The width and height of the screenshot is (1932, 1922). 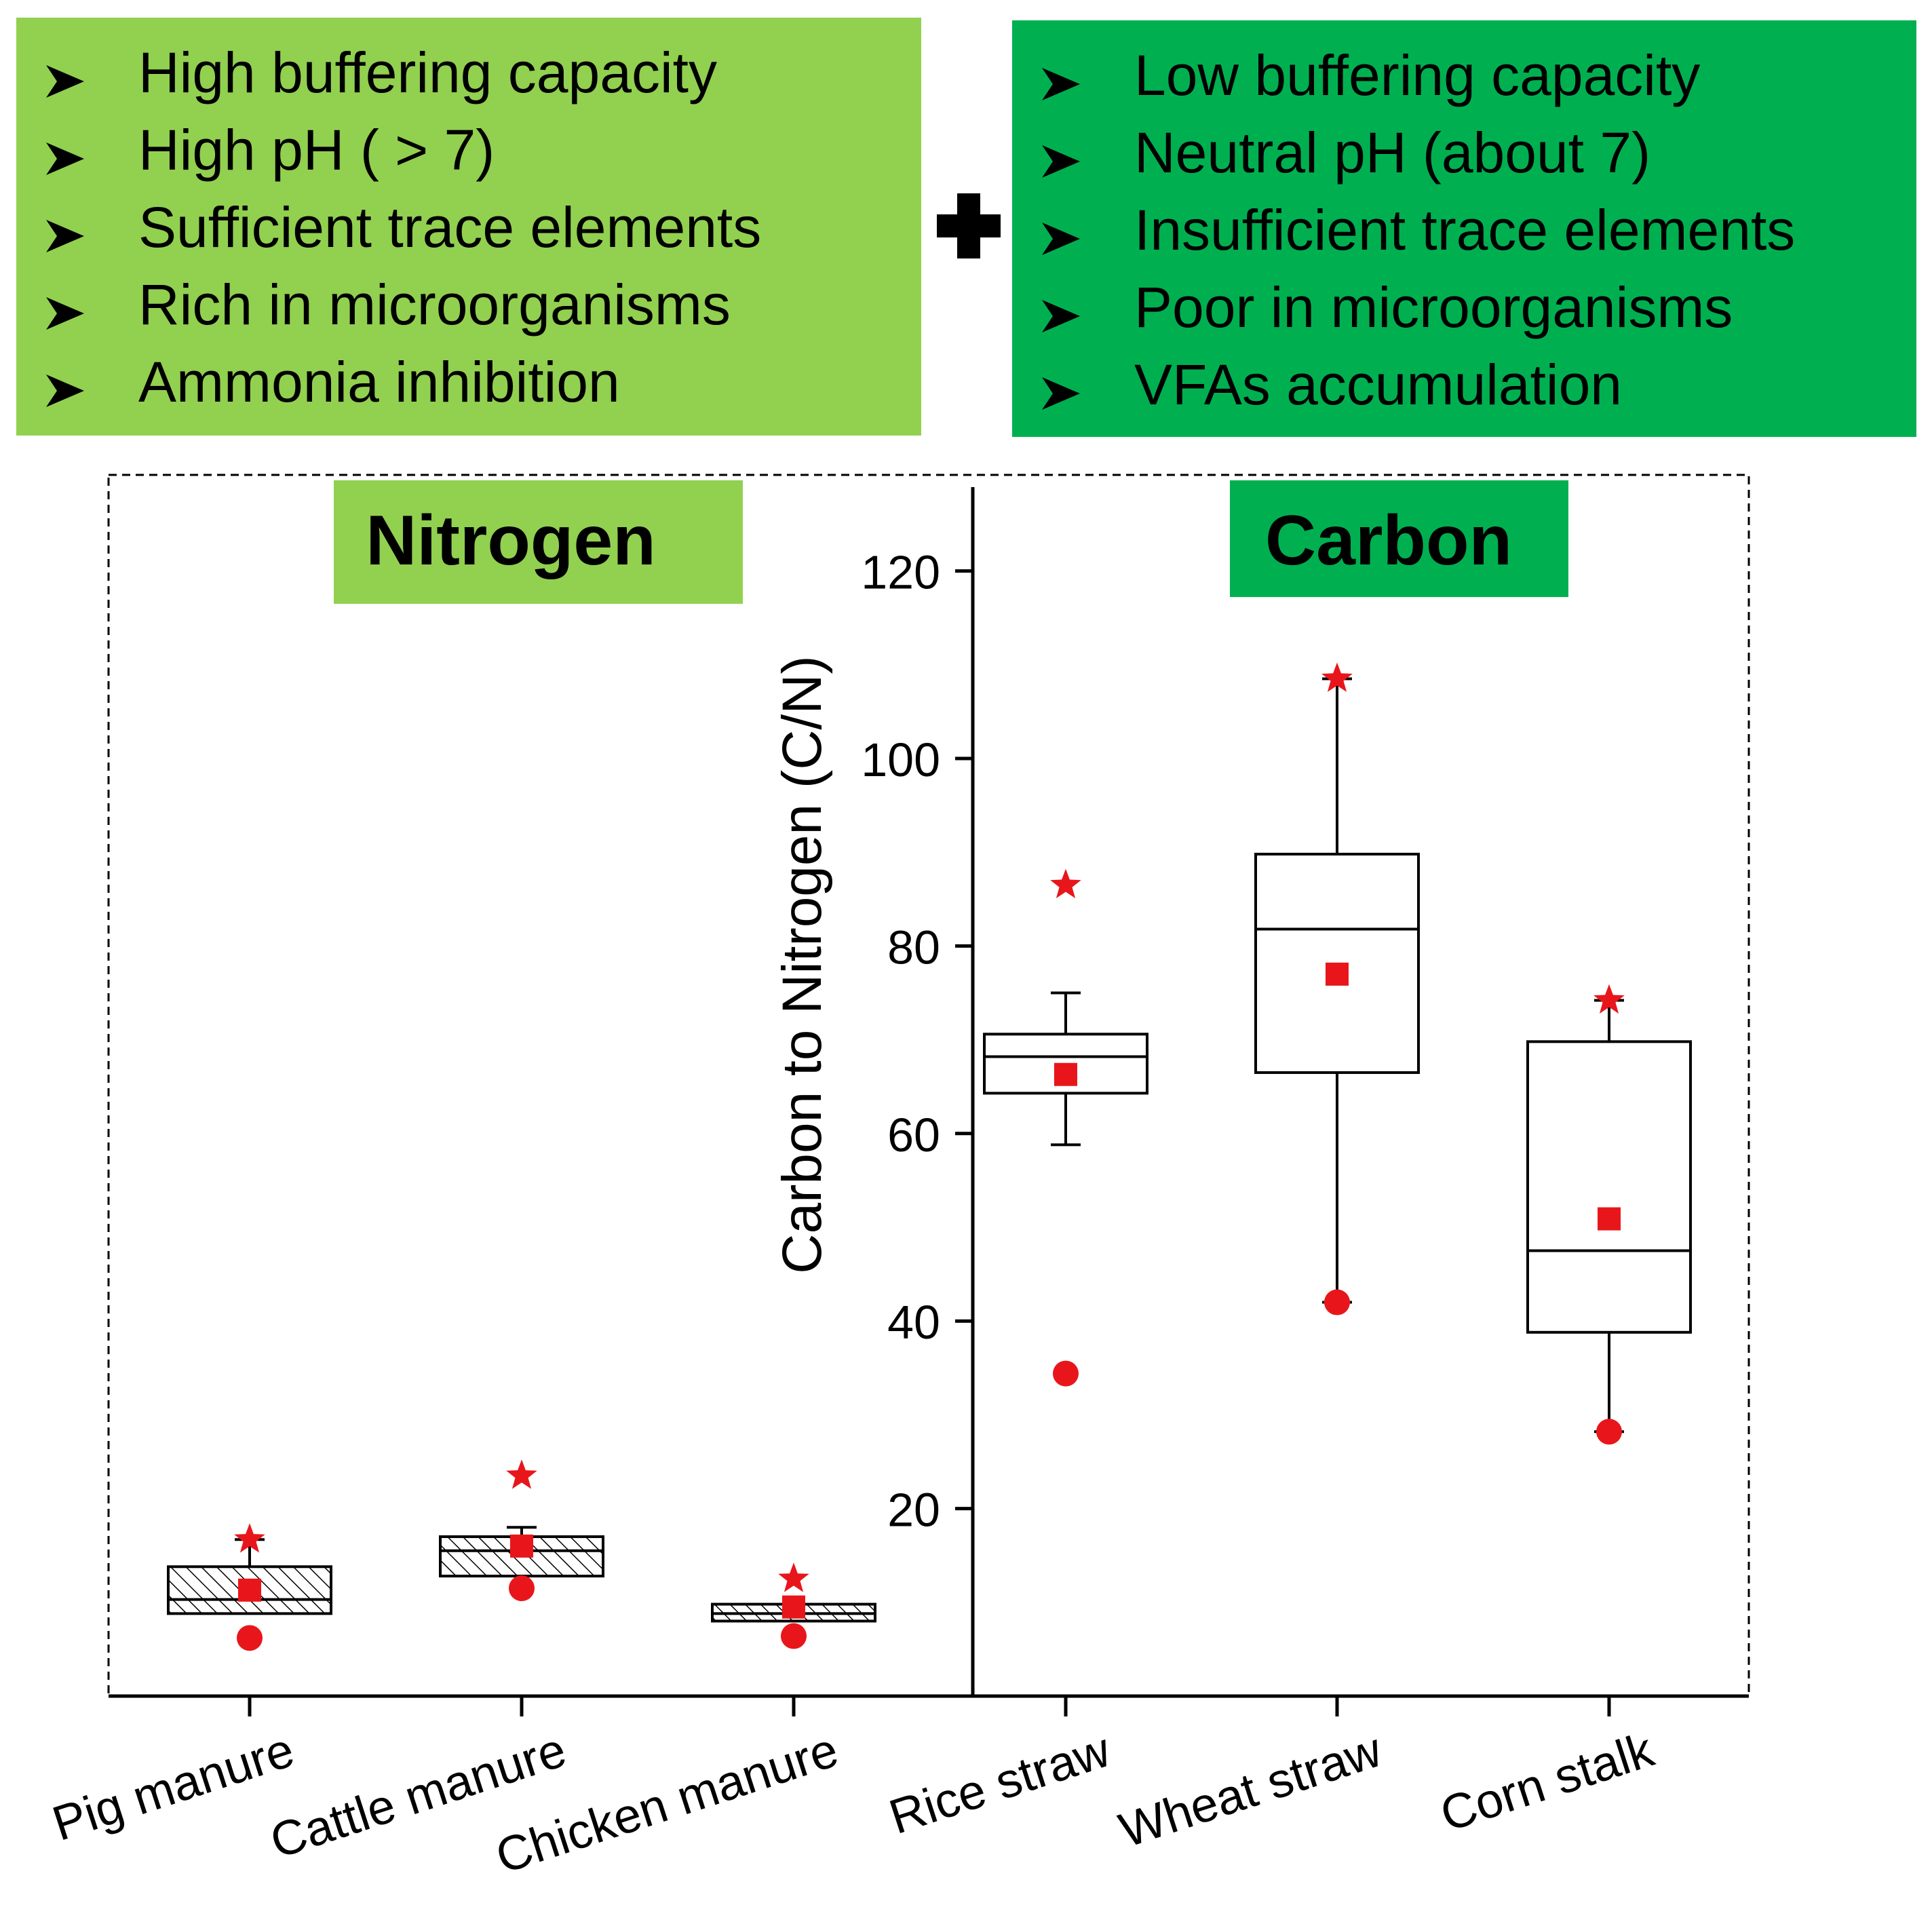 I want to click on nitrogen-bullet-text: Sufficient trace elements, so click(x=449, y=227).